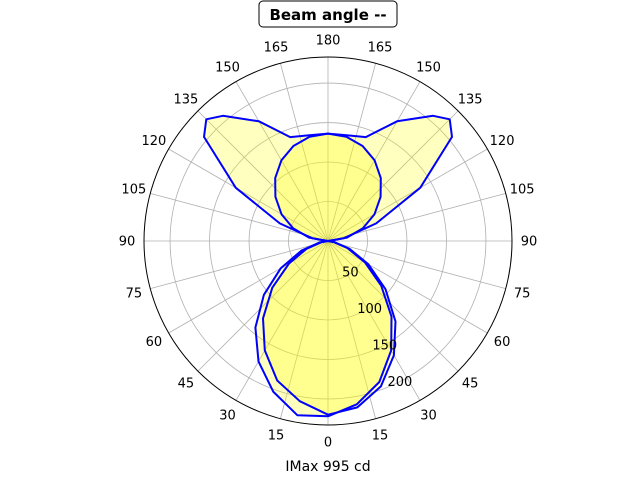  What do you see at coordinates (384, 345) in the screenshot?
I see `radial-tick-label: 150` at bounding box center [384, 345].